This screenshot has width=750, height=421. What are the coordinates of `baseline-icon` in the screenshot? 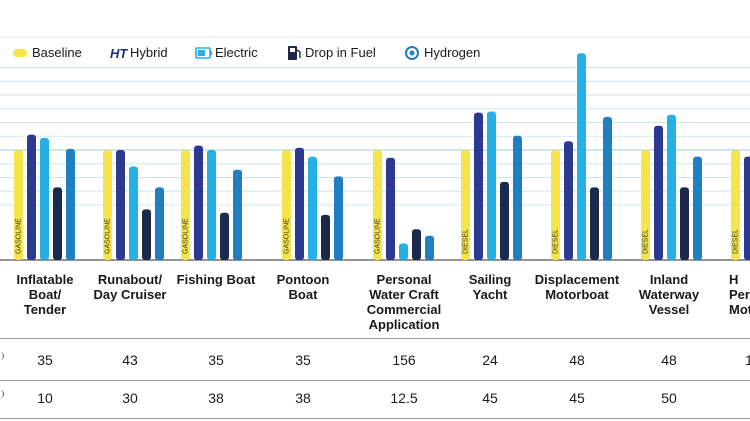 It's located at (20, 53).